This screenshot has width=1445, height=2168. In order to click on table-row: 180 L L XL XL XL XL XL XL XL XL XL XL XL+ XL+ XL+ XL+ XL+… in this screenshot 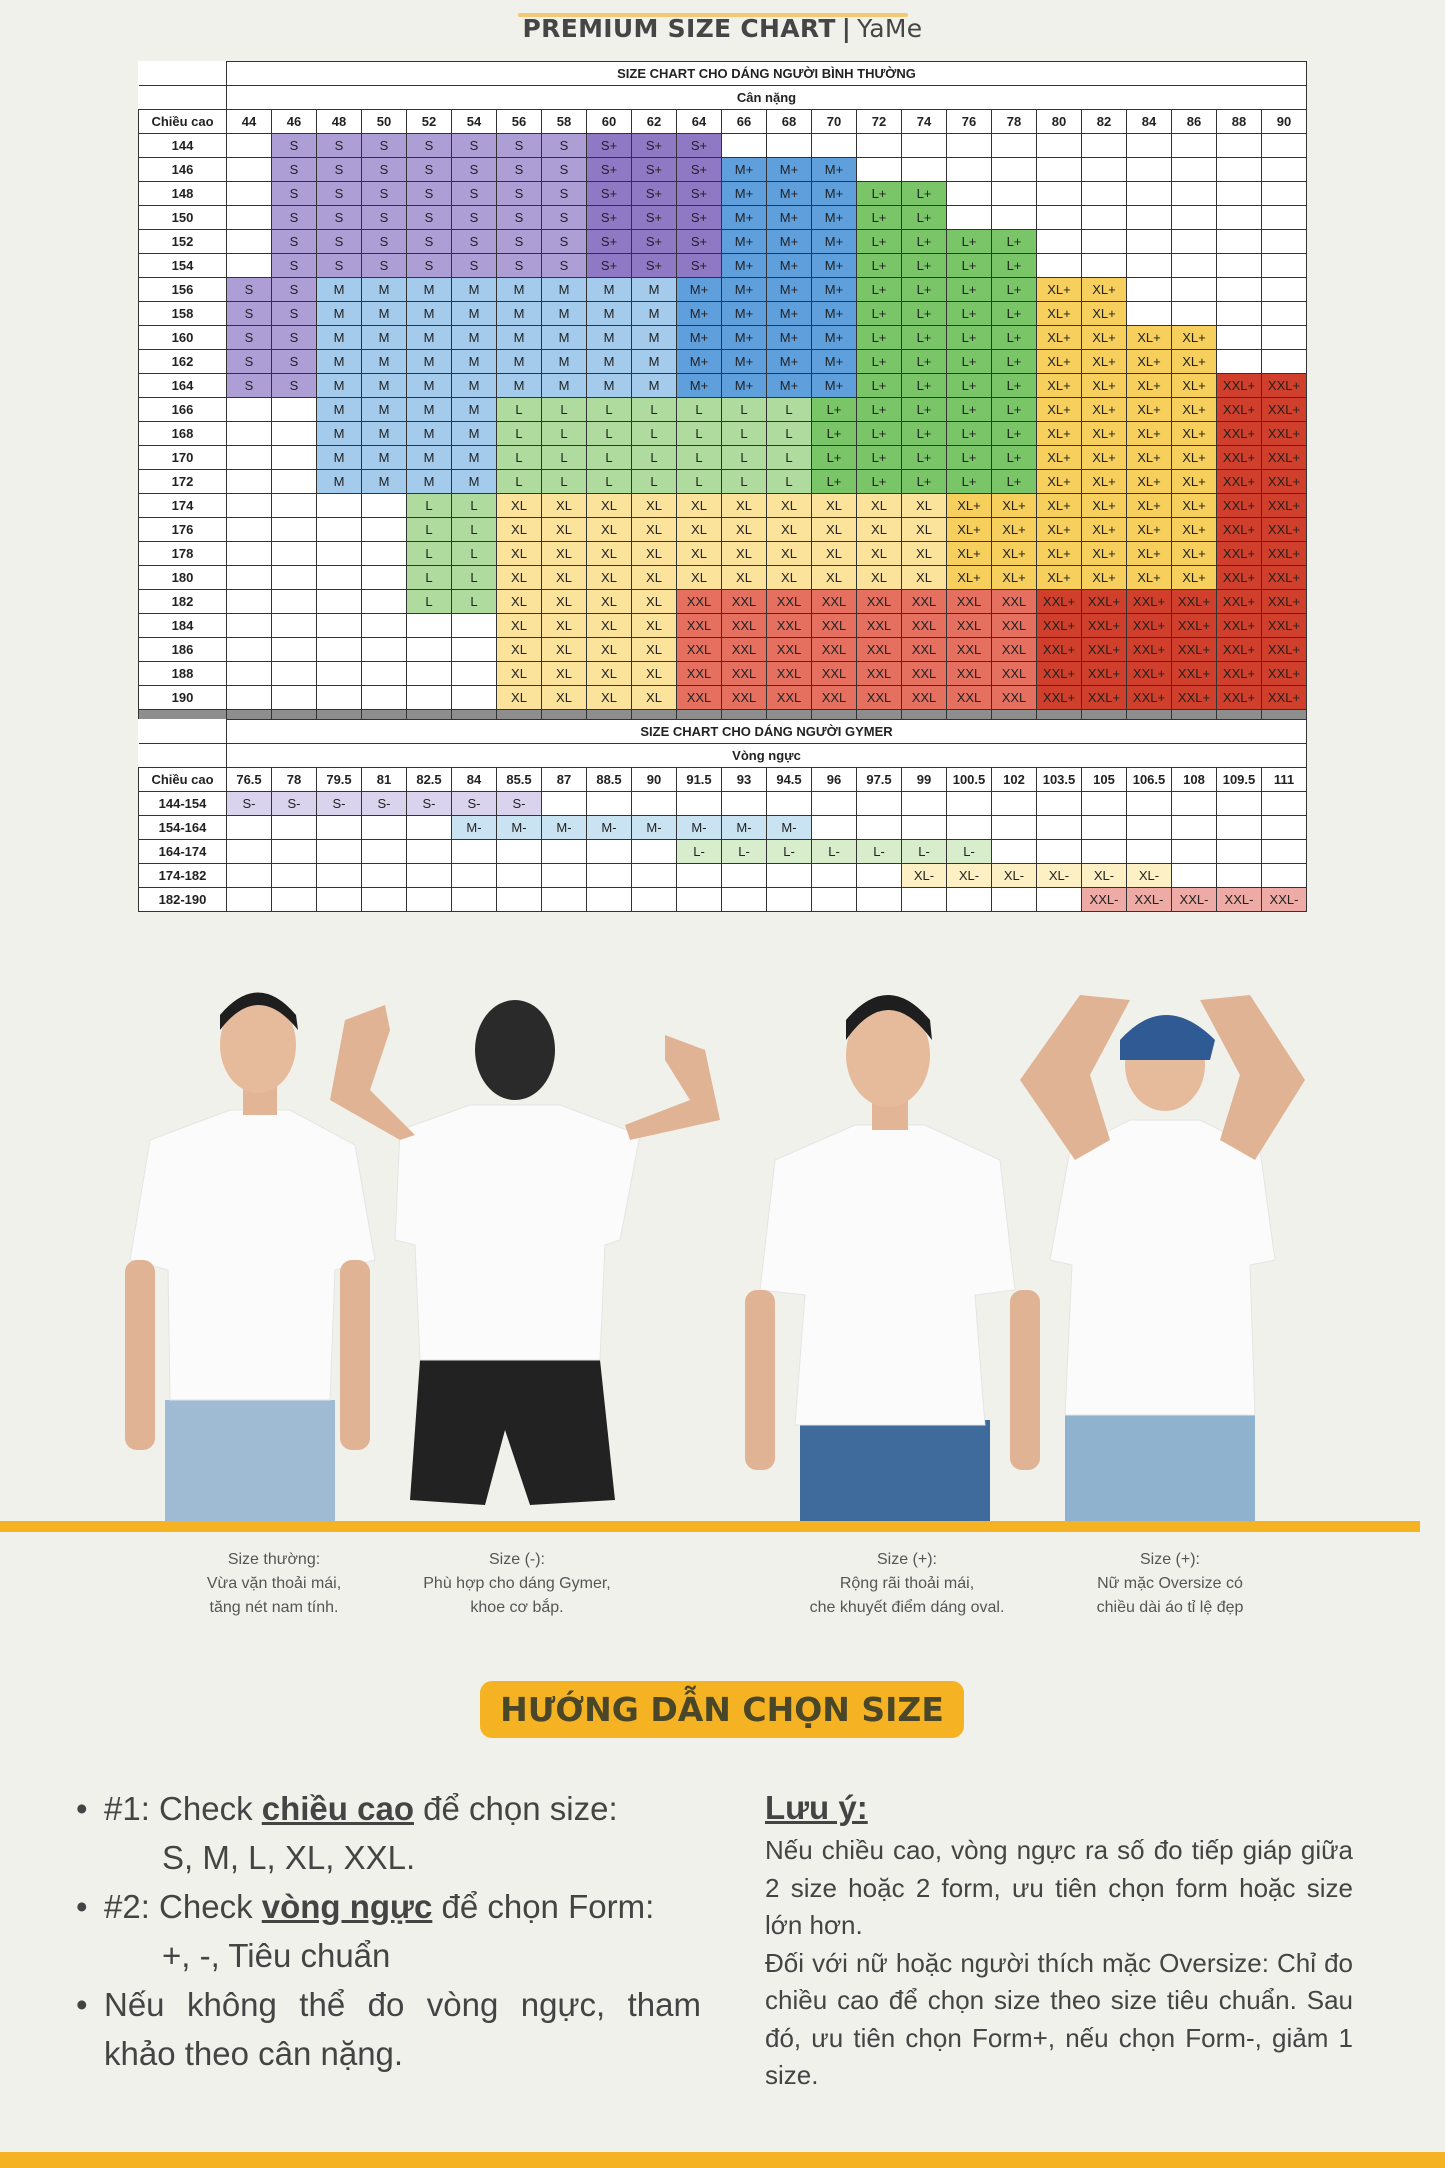, I will do `click(722, 577)`.